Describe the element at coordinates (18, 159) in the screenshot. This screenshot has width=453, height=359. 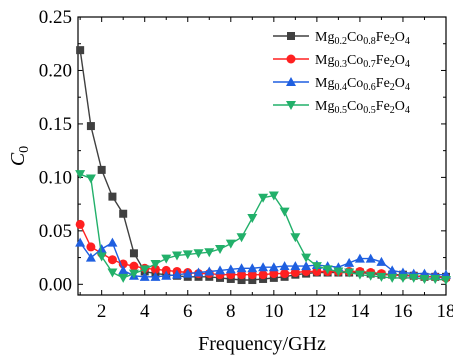
I see `y-axis-label-main: C` at that location.